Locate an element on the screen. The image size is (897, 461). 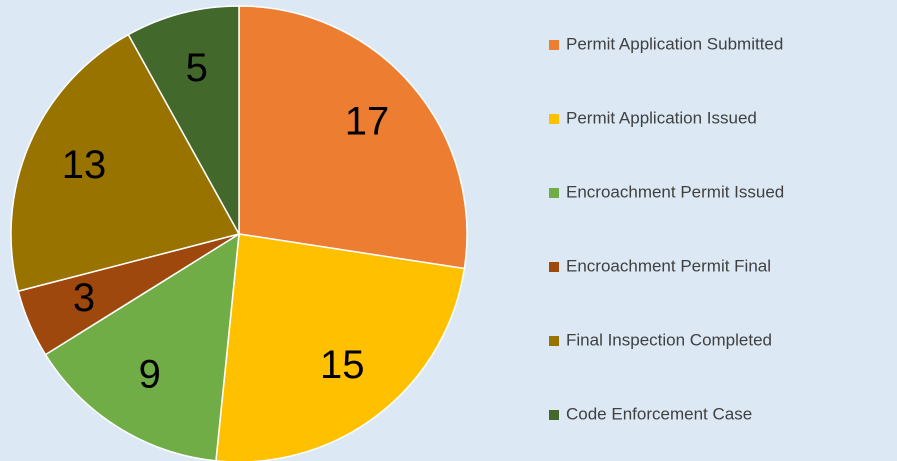
data-label: 15 is located at coordinates (342, 365).